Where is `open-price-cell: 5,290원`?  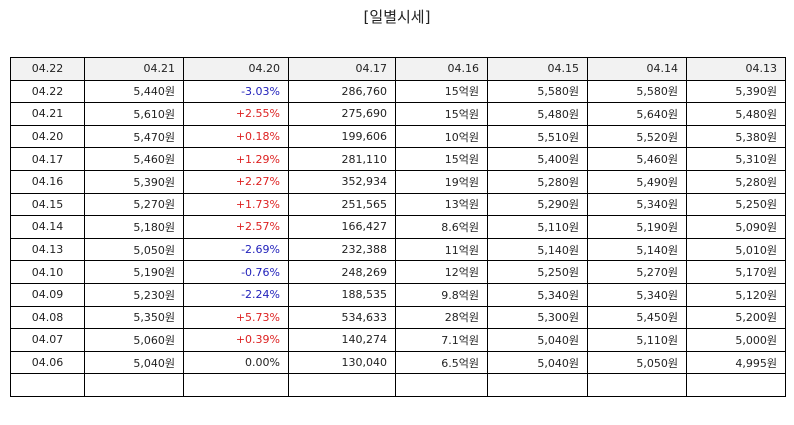 open-price-cell: 5,290원 is located at coordinates (537, 204).